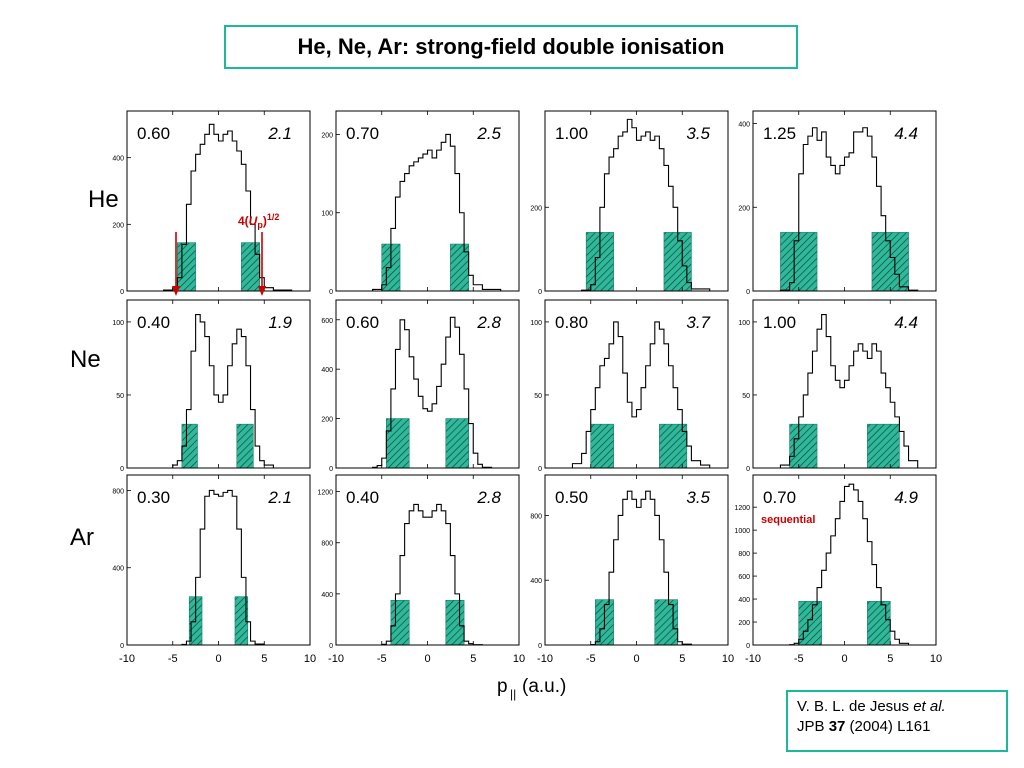 Image resolution: width=1024 pixels, height=768 pixels. I want to click on reference-line-2: JPB 37 (2004) L161, so click(897, 727).